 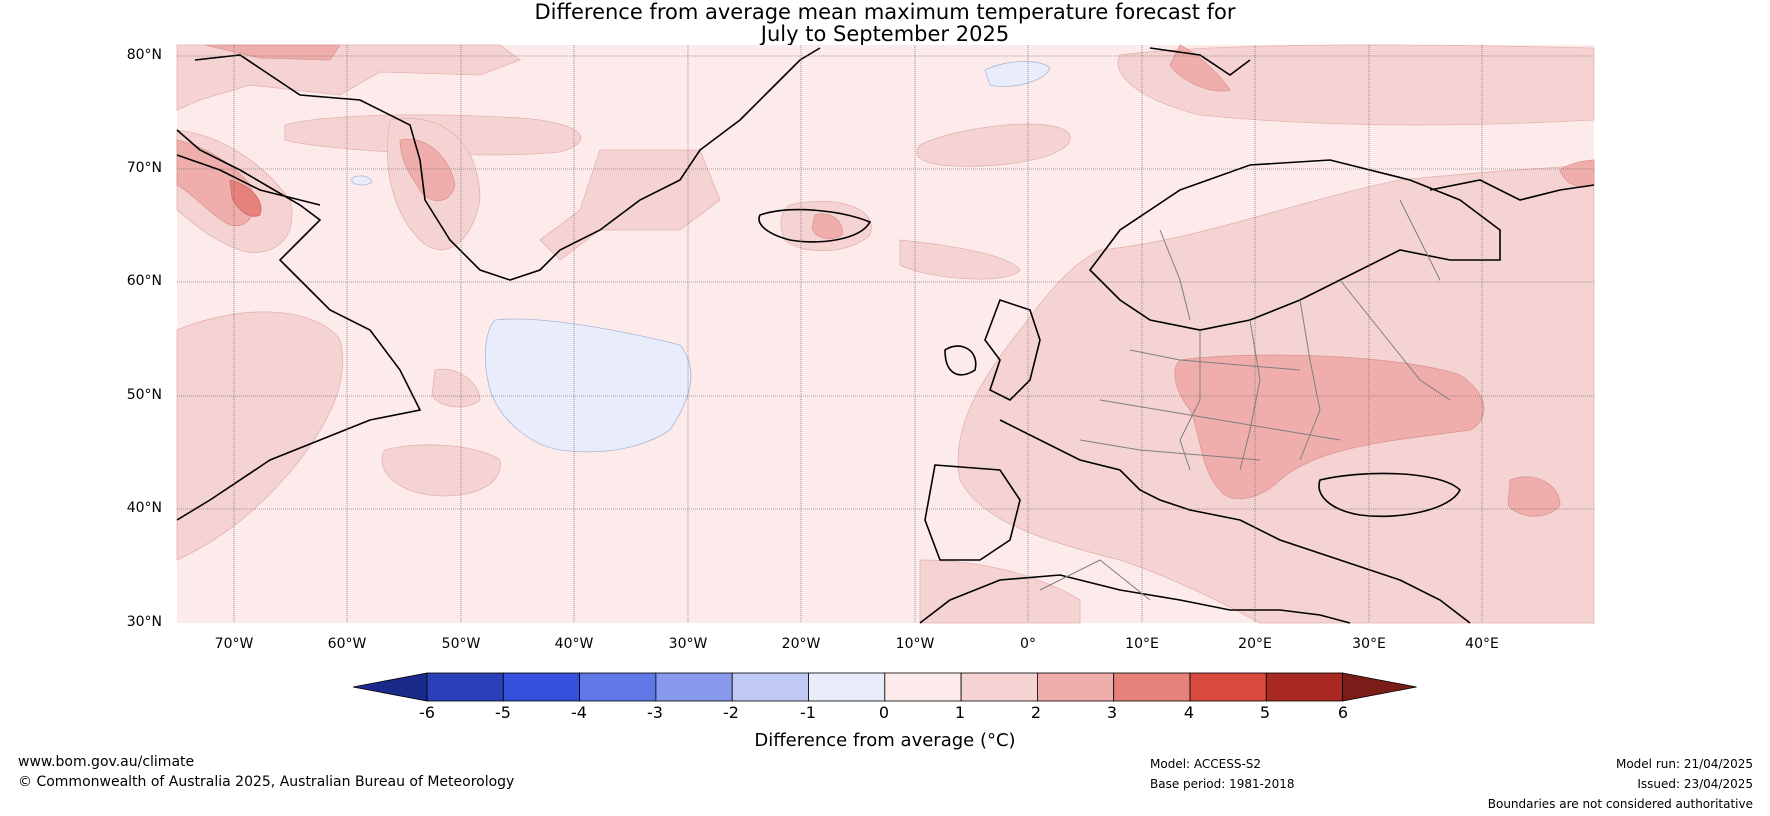 I want to click on lon-label-40w: 40°W, so click(x=574, y=644).